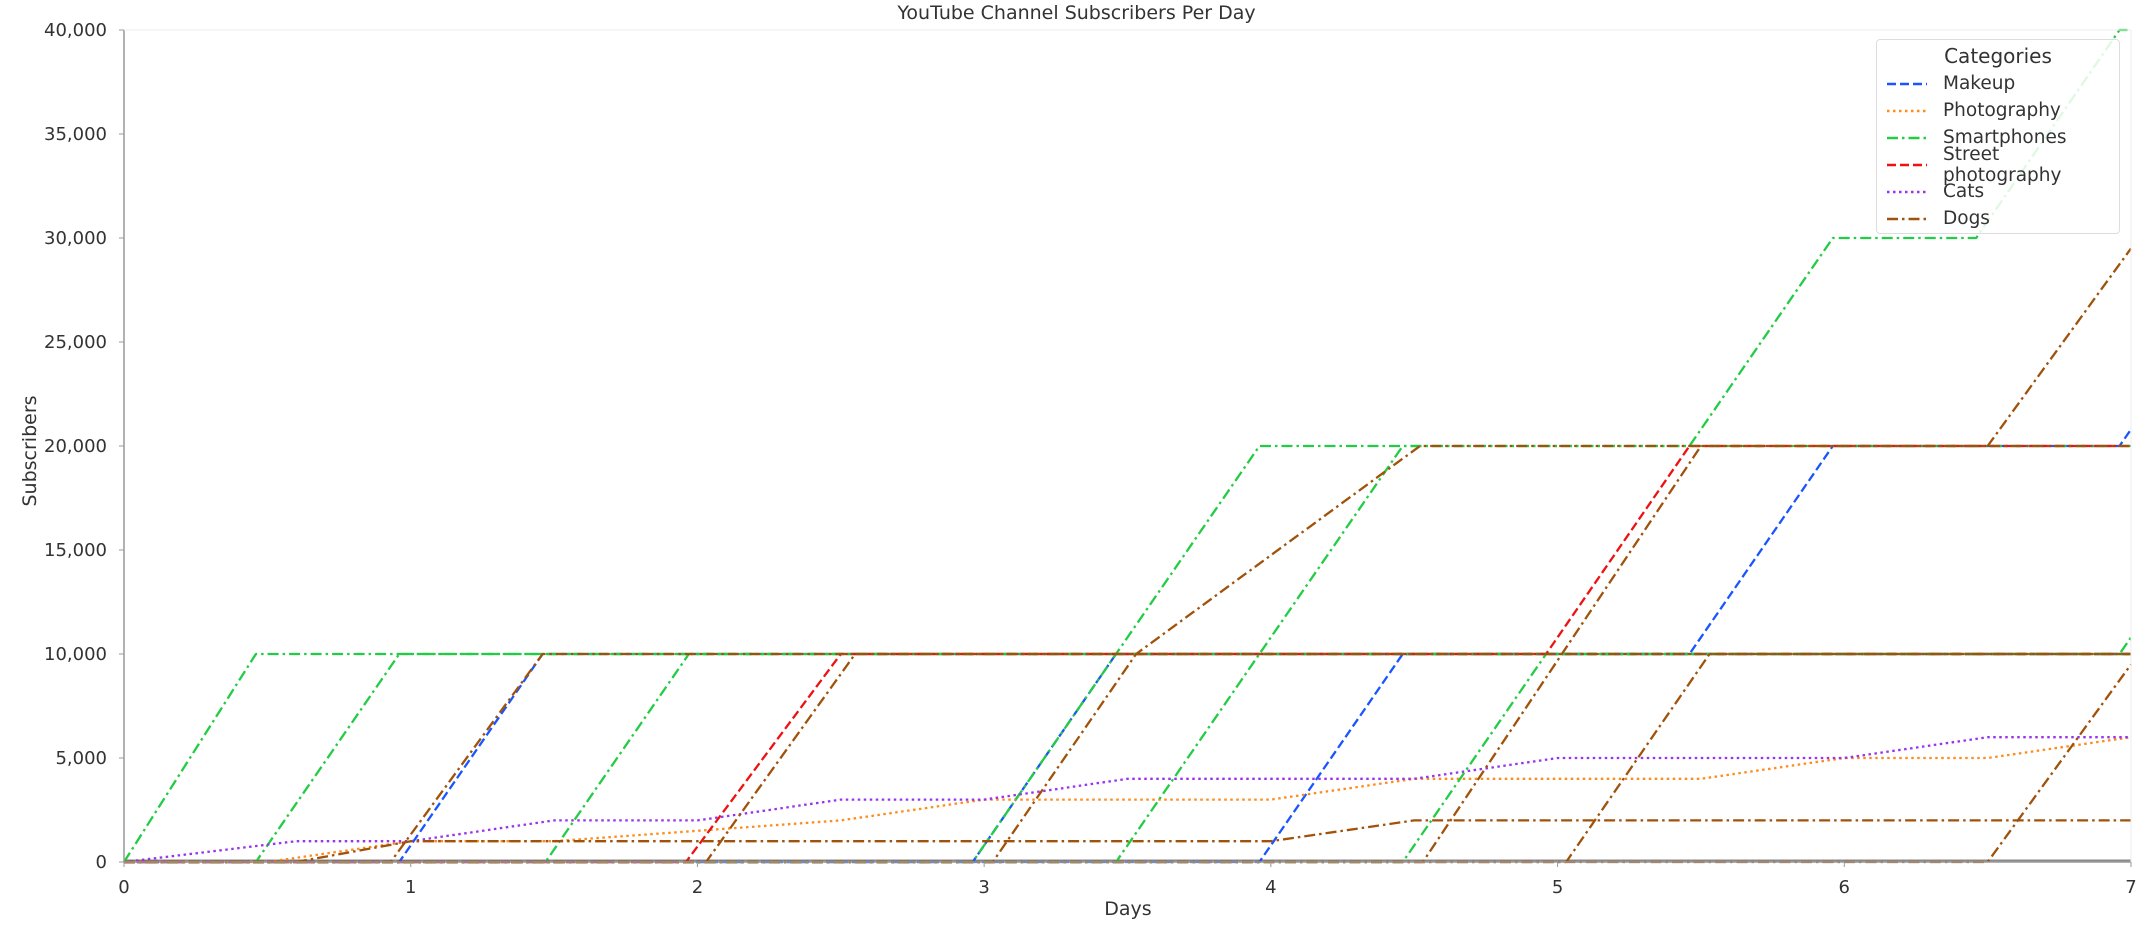 The height and width of the screenshot is (932, 2153). What do you see at coordinates (75, 238) in the screenshot?
I see `y-tick-label: 30,000` at bounding box center [75, 238].